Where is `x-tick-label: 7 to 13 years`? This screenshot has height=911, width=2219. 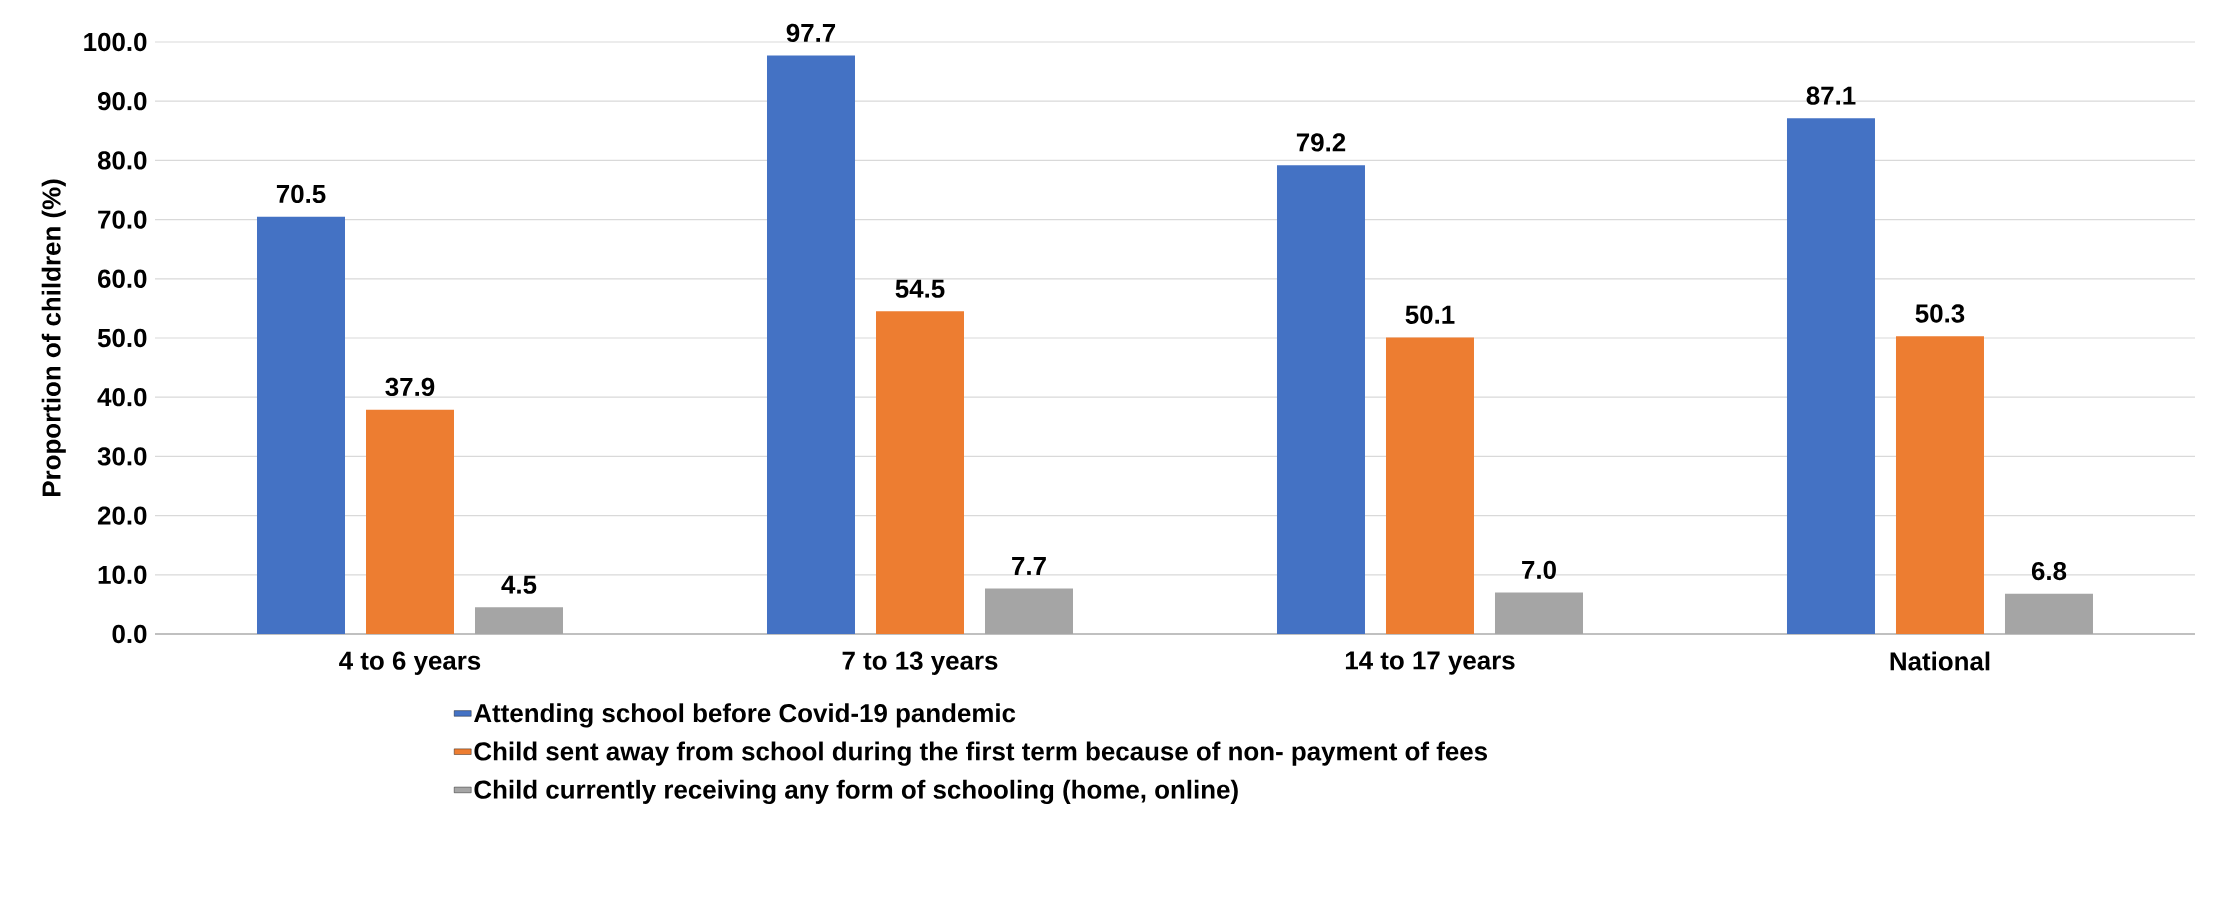
x-tick-label: 7 to 13 years is located at coordinates (920, 663).